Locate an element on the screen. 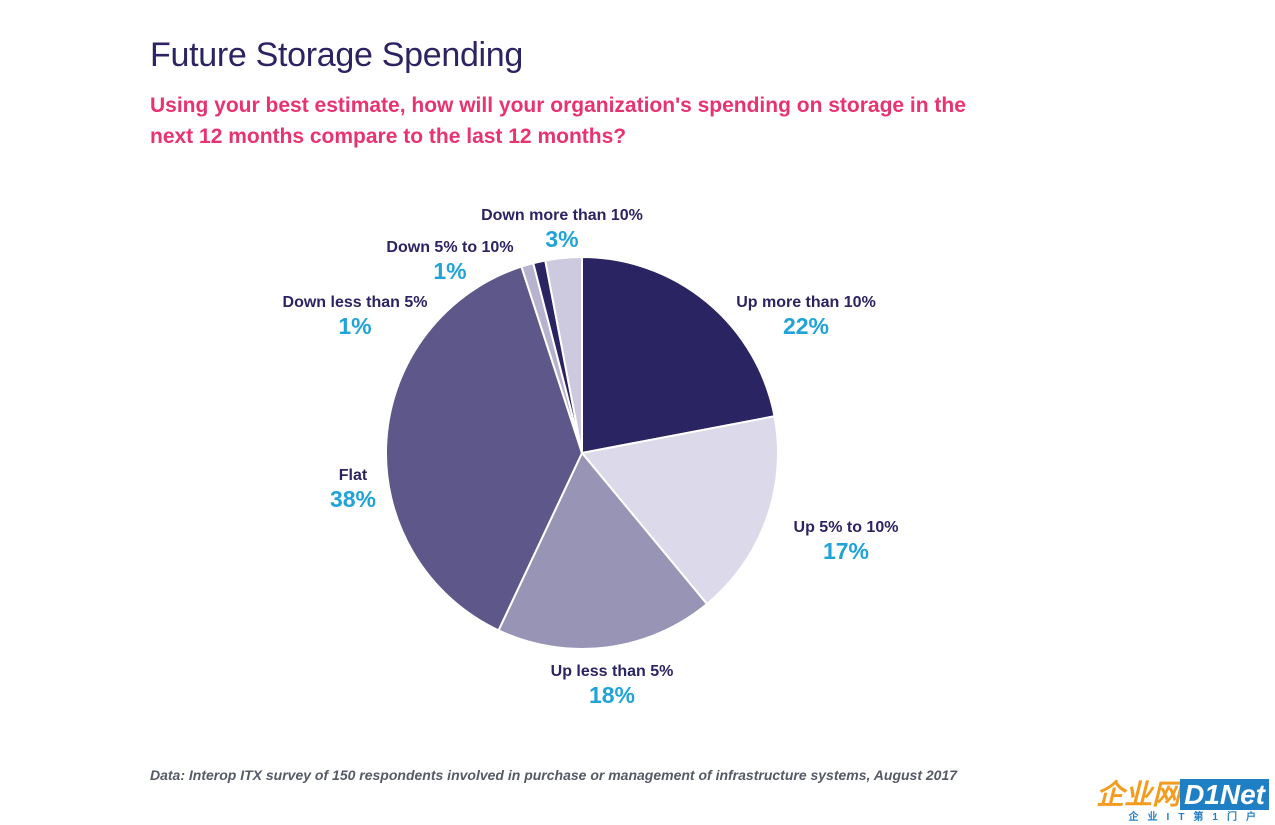 The width and height of the screenshot is (1275, 825). slice-label-value-3: 38% is located at coordinates (353, 499).